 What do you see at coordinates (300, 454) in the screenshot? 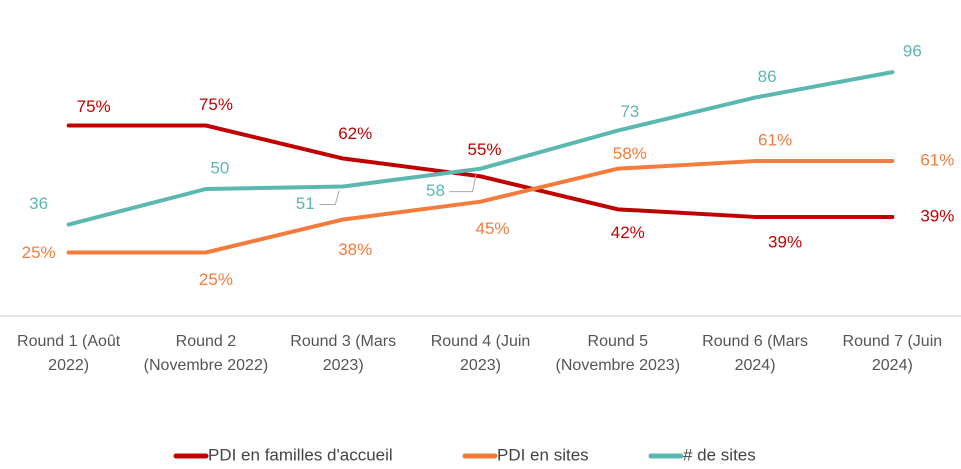
I see `legend-label: PDI en familles d'accueil` at bounding box center [300, 454].